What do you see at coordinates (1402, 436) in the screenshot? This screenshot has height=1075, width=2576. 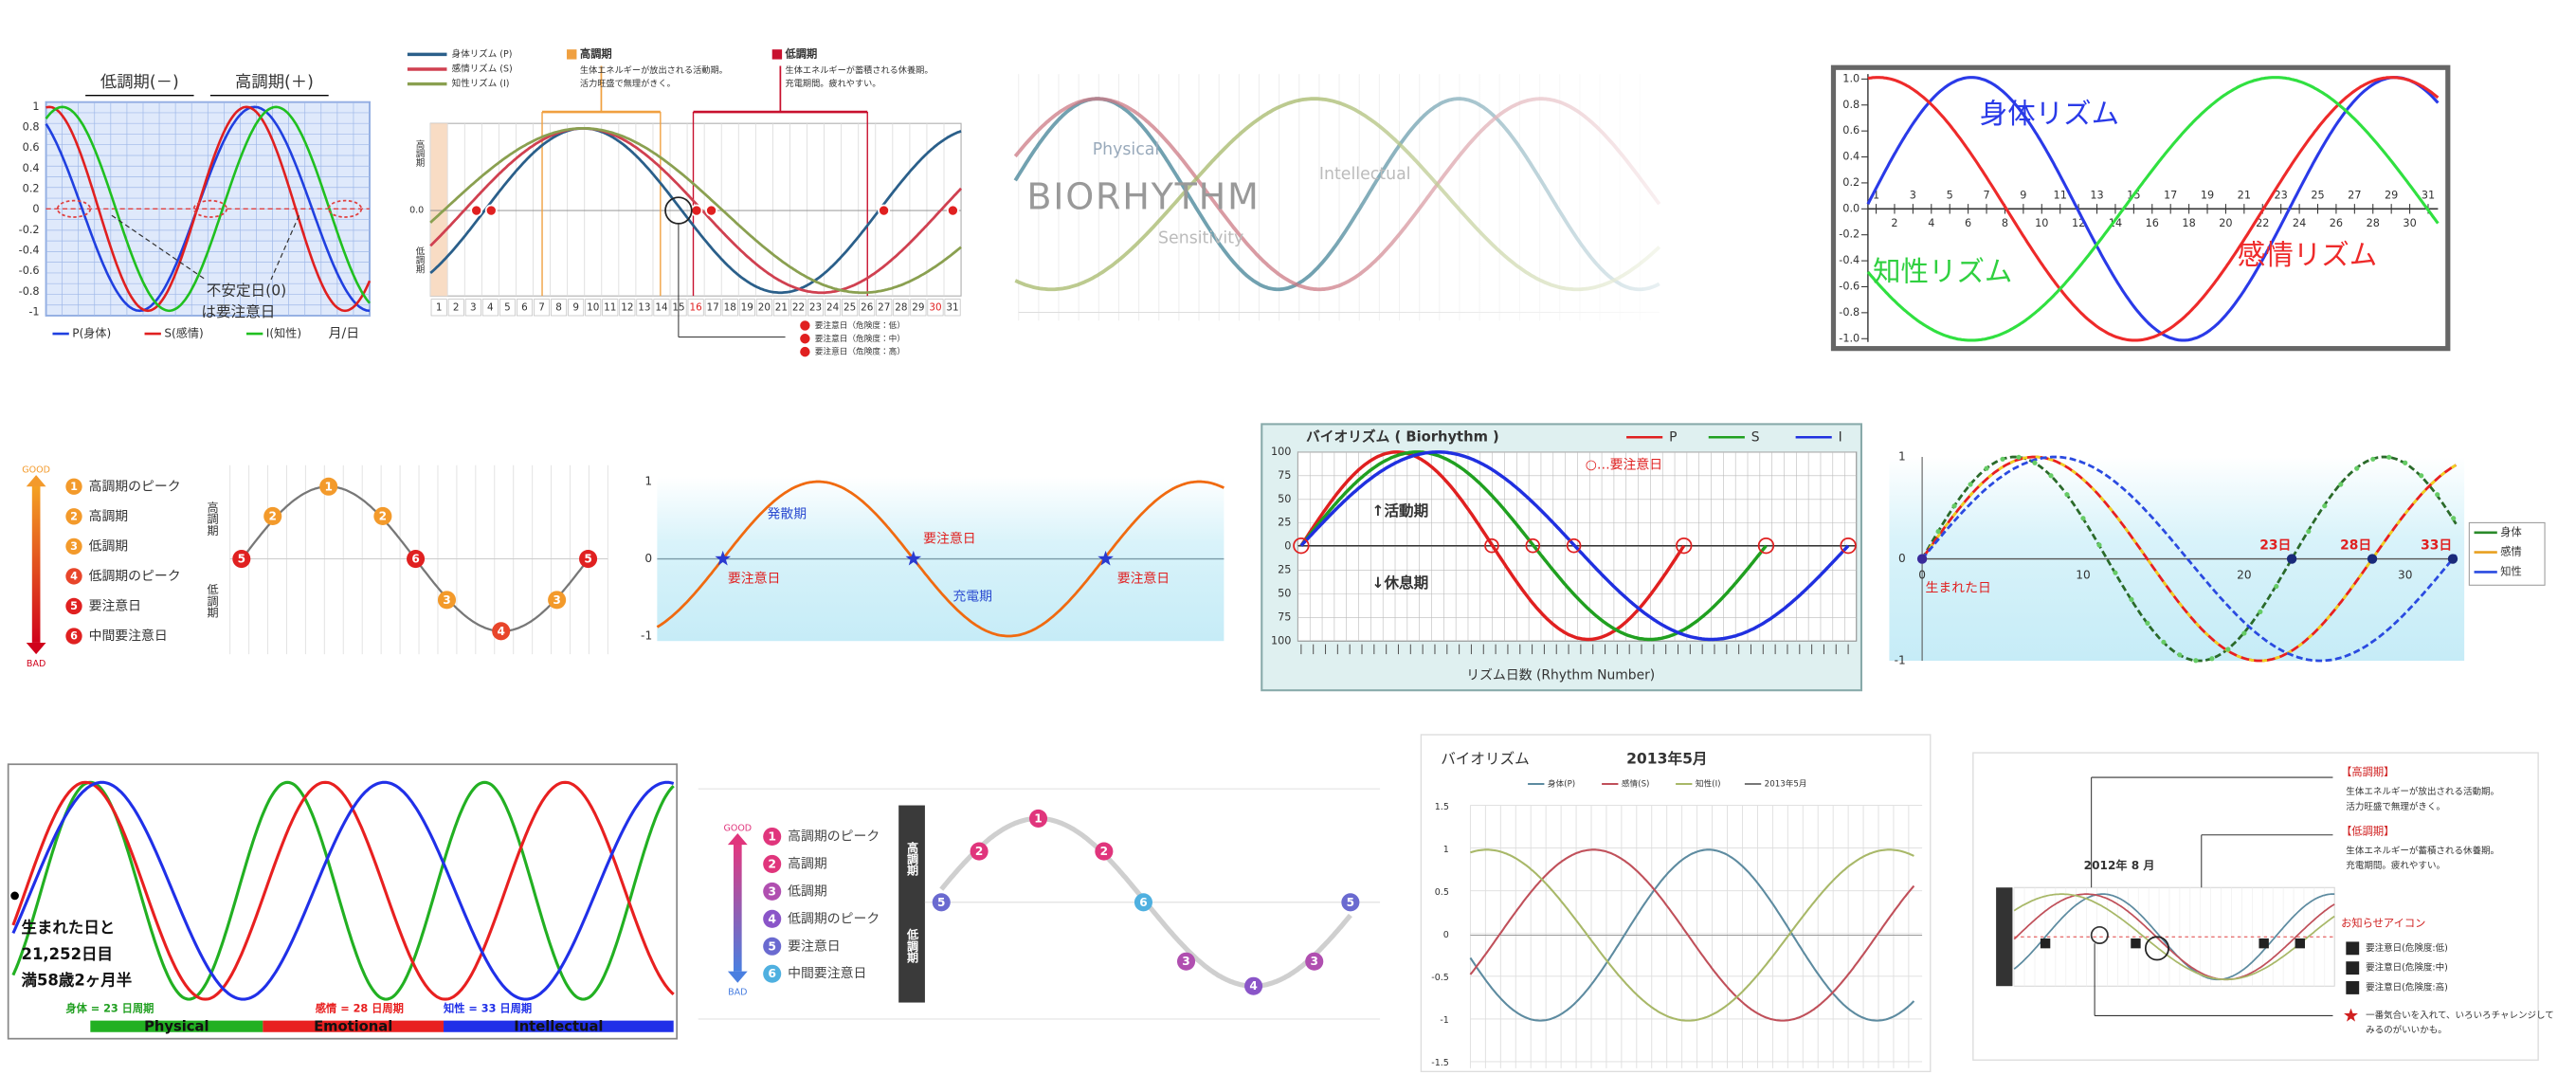 I see `label: バイオリズム ( Biorhythm )` at bounding box center [1402, 436].